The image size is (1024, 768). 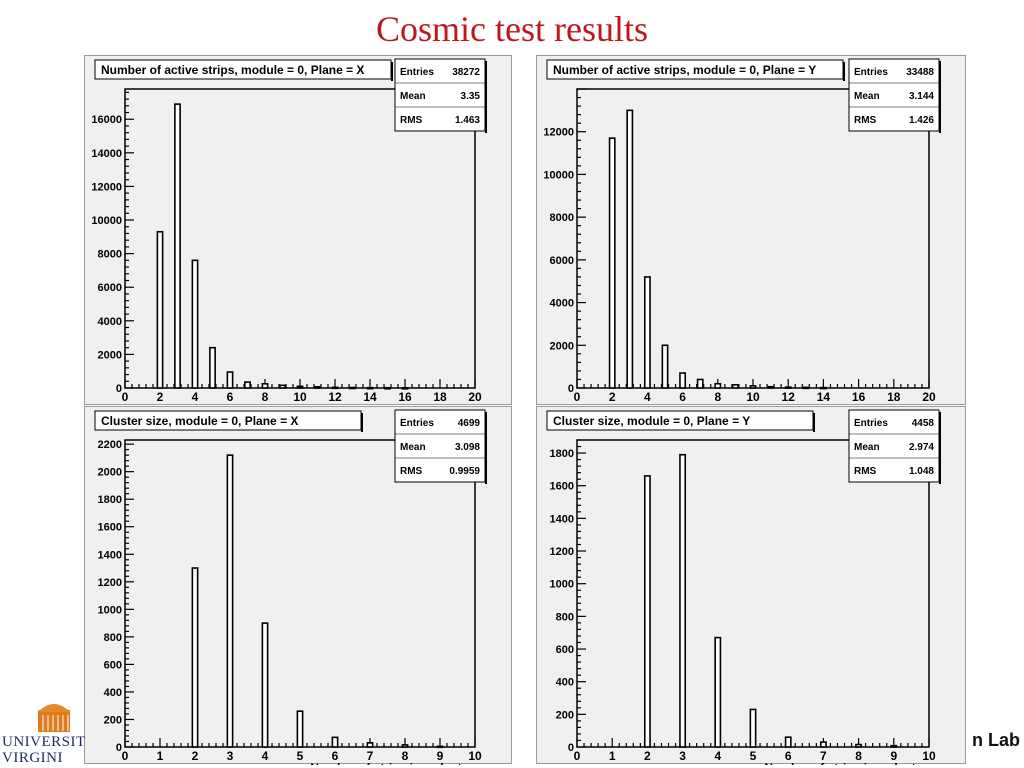 What do you see at coordinates (562, 585) in the screenshot?
I see `y-tick-label: 1000` at bounding box center [562, 585].